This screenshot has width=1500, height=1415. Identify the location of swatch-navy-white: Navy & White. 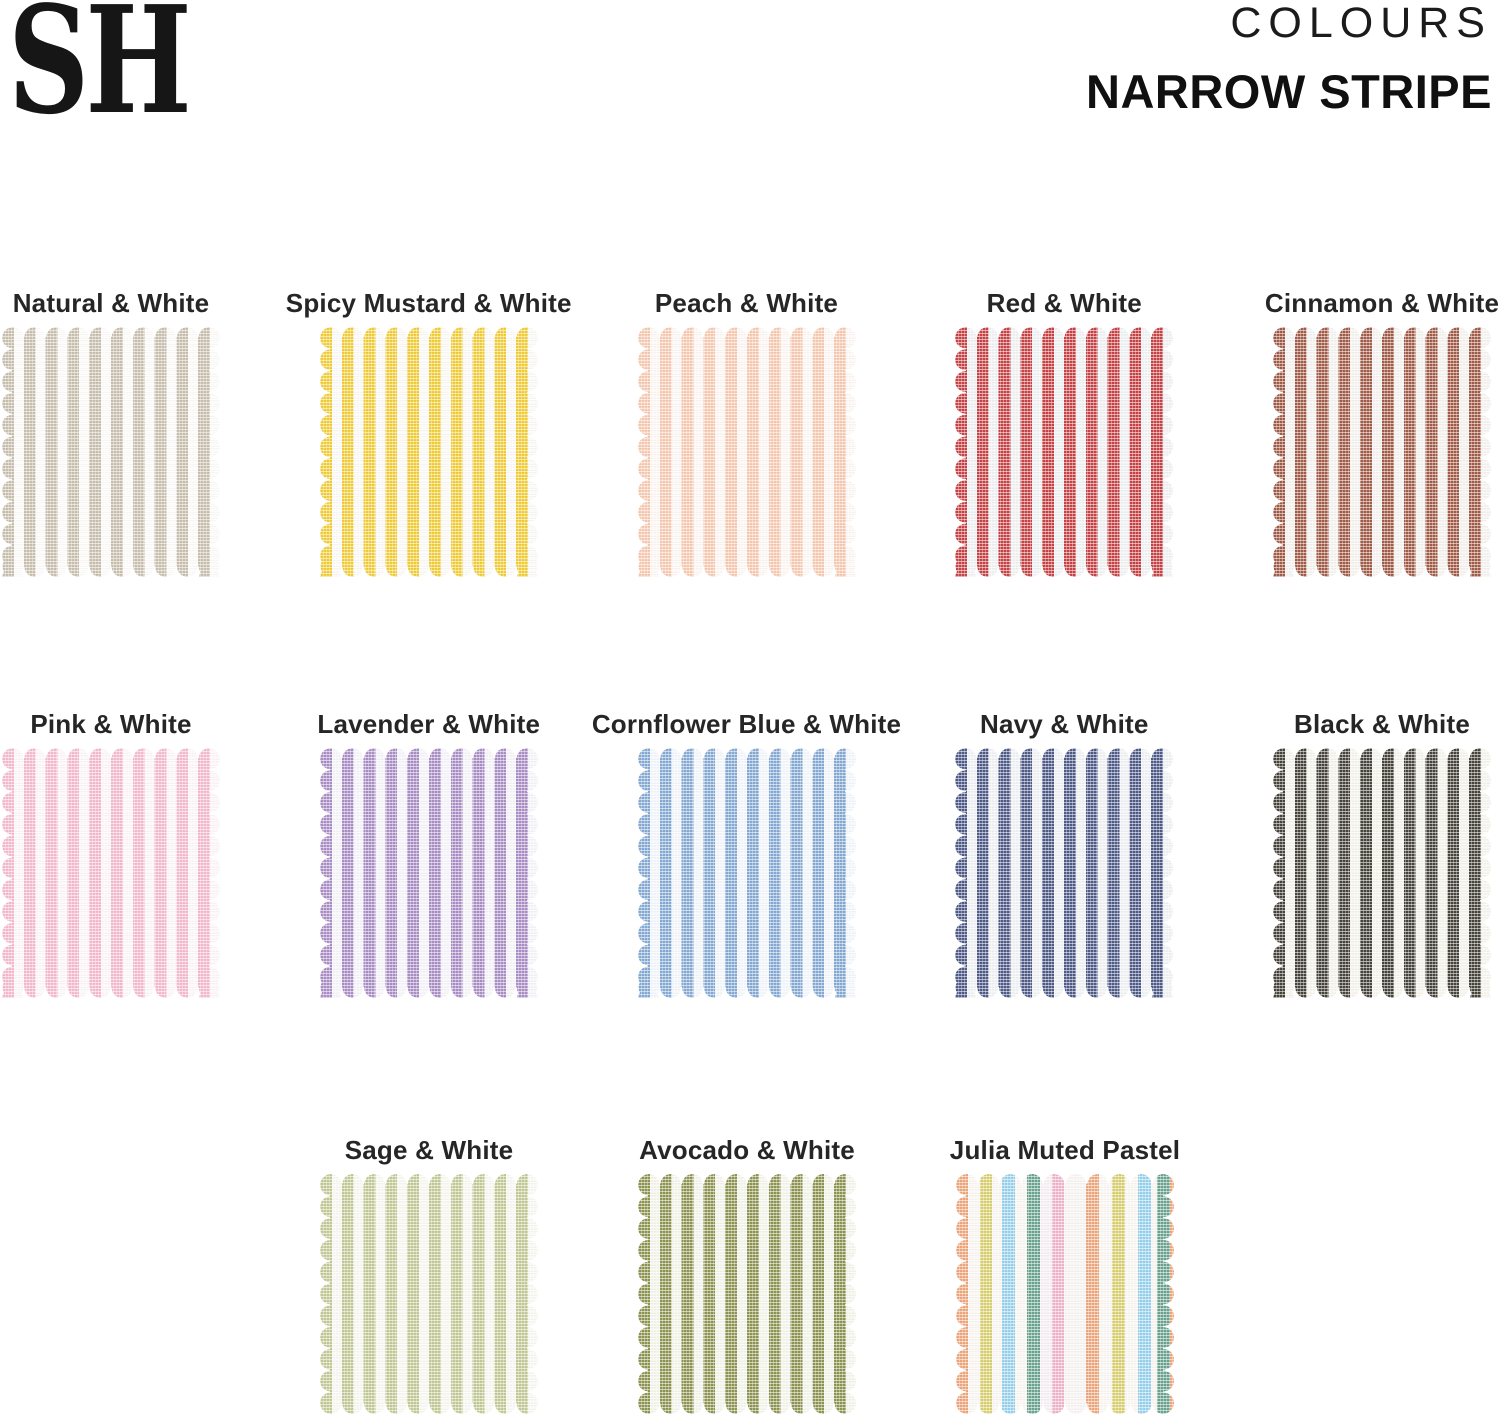
(1064, 853).